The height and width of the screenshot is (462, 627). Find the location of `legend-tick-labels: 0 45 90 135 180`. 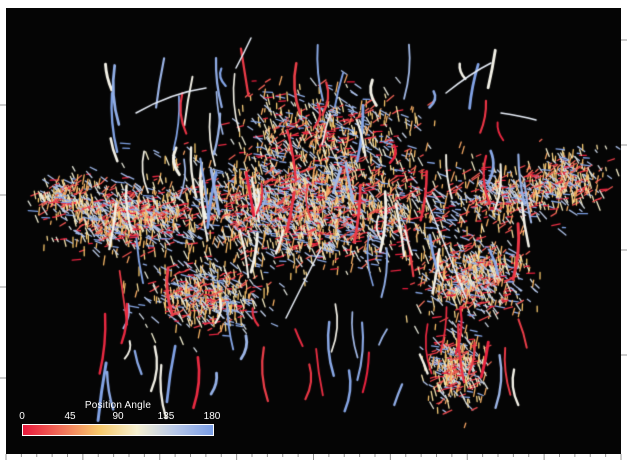

legend-tick-labels: 0 45 90 135 180 is located at coordinates (119, 417).